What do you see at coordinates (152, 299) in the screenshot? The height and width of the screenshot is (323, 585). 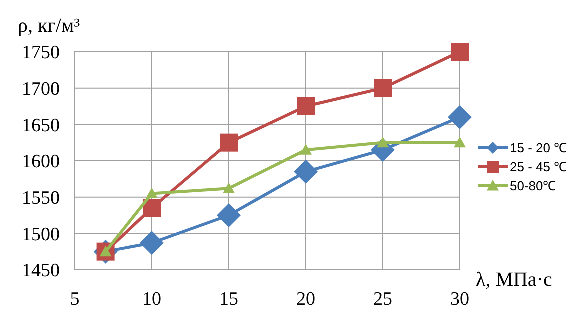 I see `x-tick-label: 10` at bounding box center [152, 299].